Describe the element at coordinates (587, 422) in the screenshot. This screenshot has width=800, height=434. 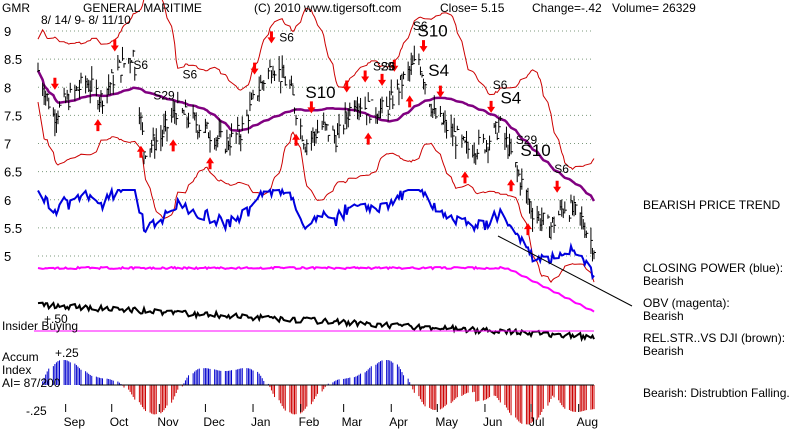
I see `x-tick-label: Aug` at that location.